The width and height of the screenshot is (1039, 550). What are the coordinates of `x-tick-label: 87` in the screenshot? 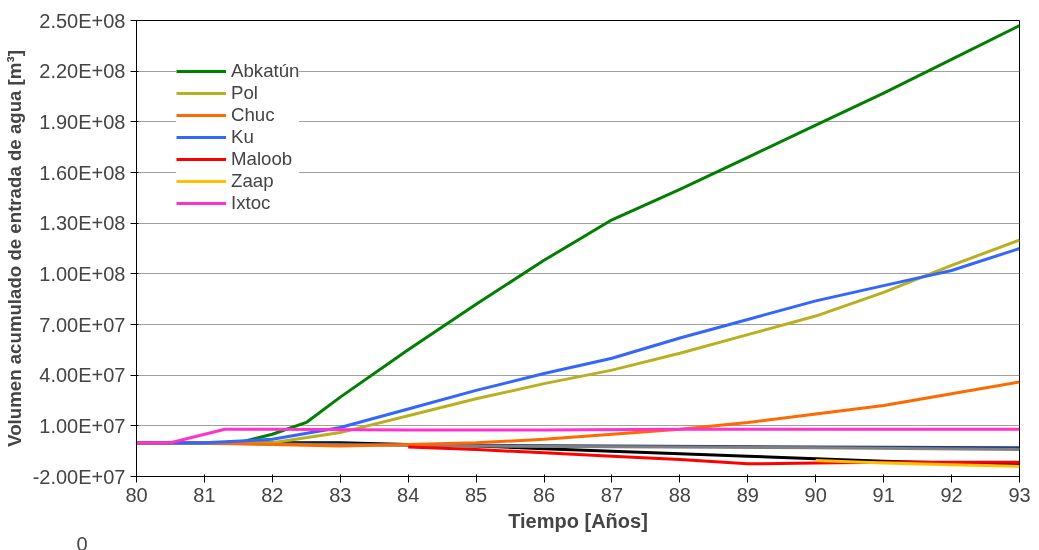 It's located at (612, 494).